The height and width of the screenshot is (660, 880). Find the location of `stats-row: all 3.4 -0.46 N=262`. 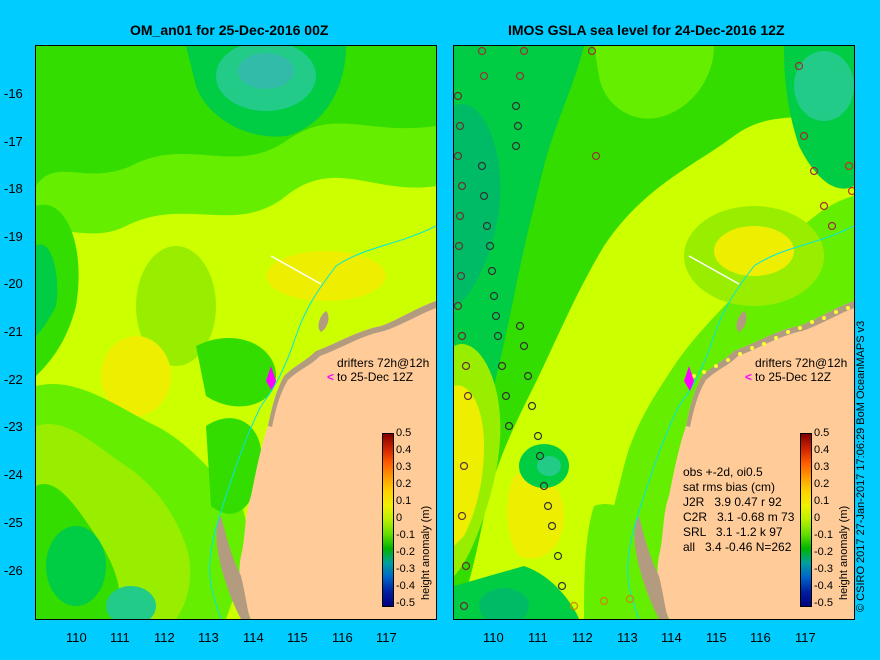

stats-row: all 3.4 -0.46 N=262 is located at coordinates (737, 547).